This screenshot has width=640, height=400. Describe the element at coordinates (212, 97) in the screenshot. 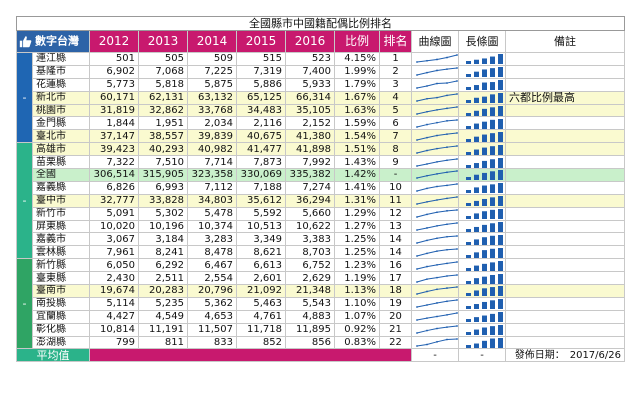

I see `year-value: 63,132` at that location.